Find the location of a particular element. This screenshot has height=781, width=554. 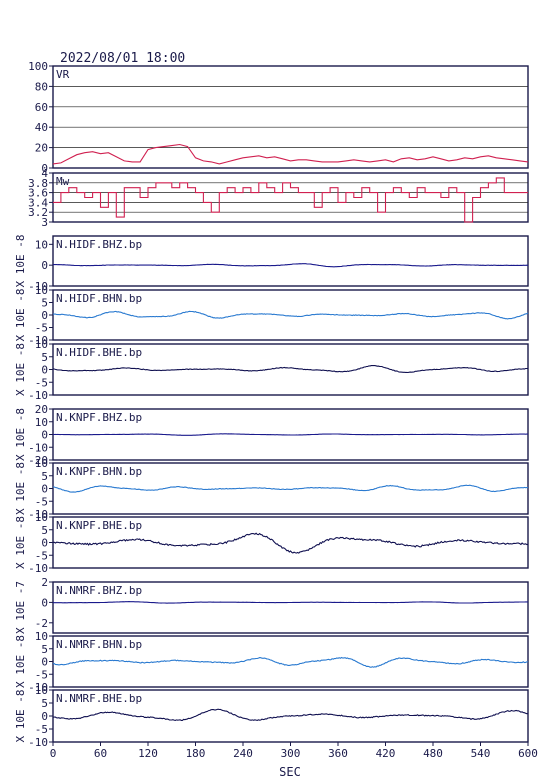

y-tick-label: -20 is located at coordinates (38, 460).